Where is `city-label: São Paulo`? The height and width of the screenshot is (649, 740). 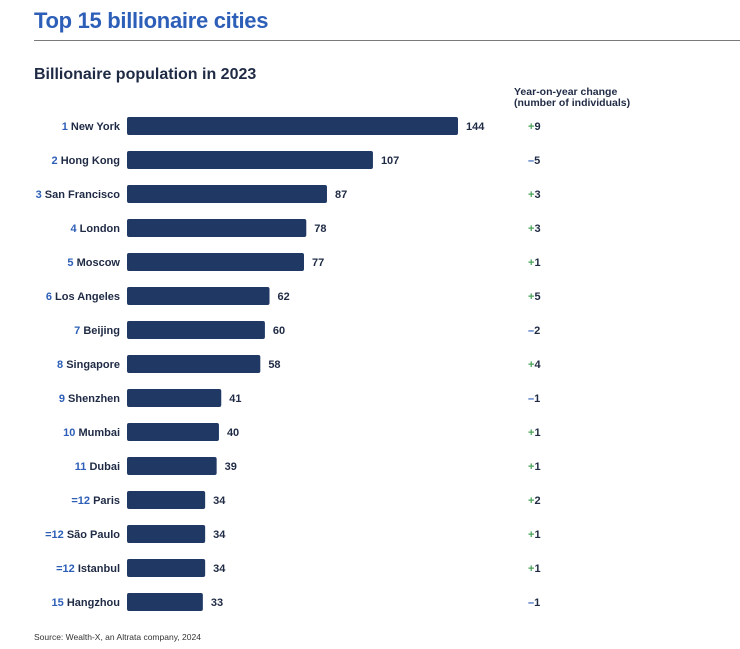
city-label: São Paulo is located at coordinates (93, 535).